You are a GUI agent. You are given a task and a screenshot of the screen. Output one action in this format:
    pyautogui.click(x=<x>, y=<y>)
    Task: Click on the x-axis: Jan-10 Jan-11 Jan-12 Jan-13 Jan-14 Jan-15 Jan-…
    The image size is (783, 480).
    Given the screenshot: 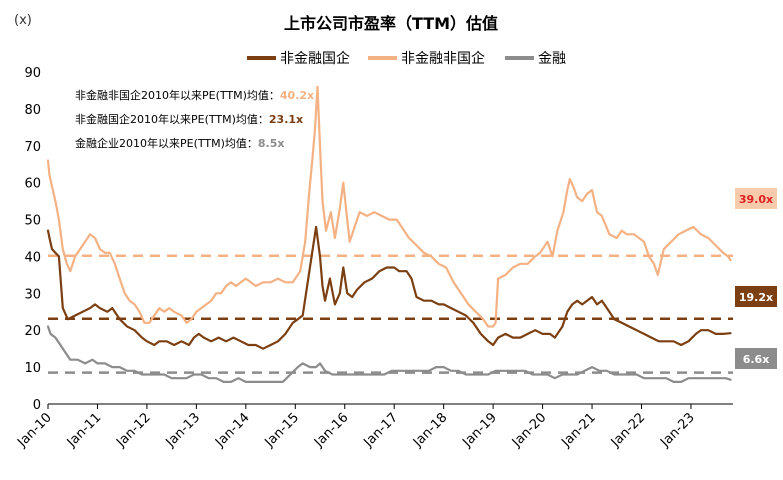 What is the action you would take?
    pyautogui.click(x=373, y=427)
    